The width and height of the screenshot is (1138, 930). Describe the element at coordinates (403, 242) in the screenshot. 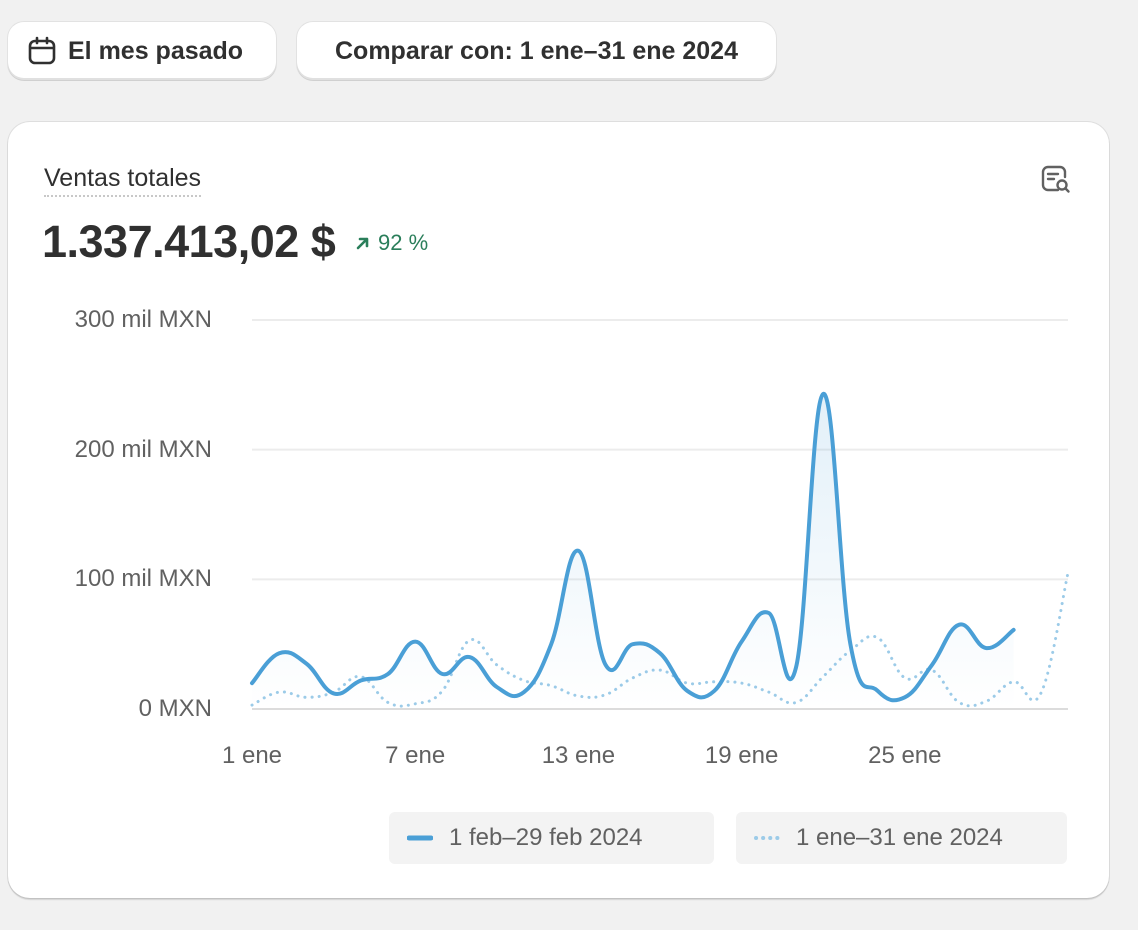

I see `metric-change-value: 92 %` at that location.